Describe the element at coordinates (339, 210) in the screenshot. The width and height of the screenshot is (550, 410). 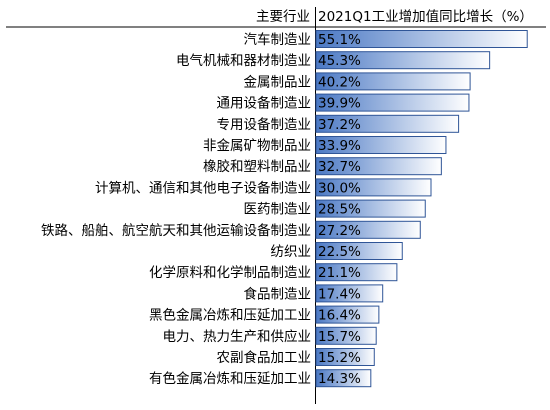
I see `value-label: 28.5%` at that location.